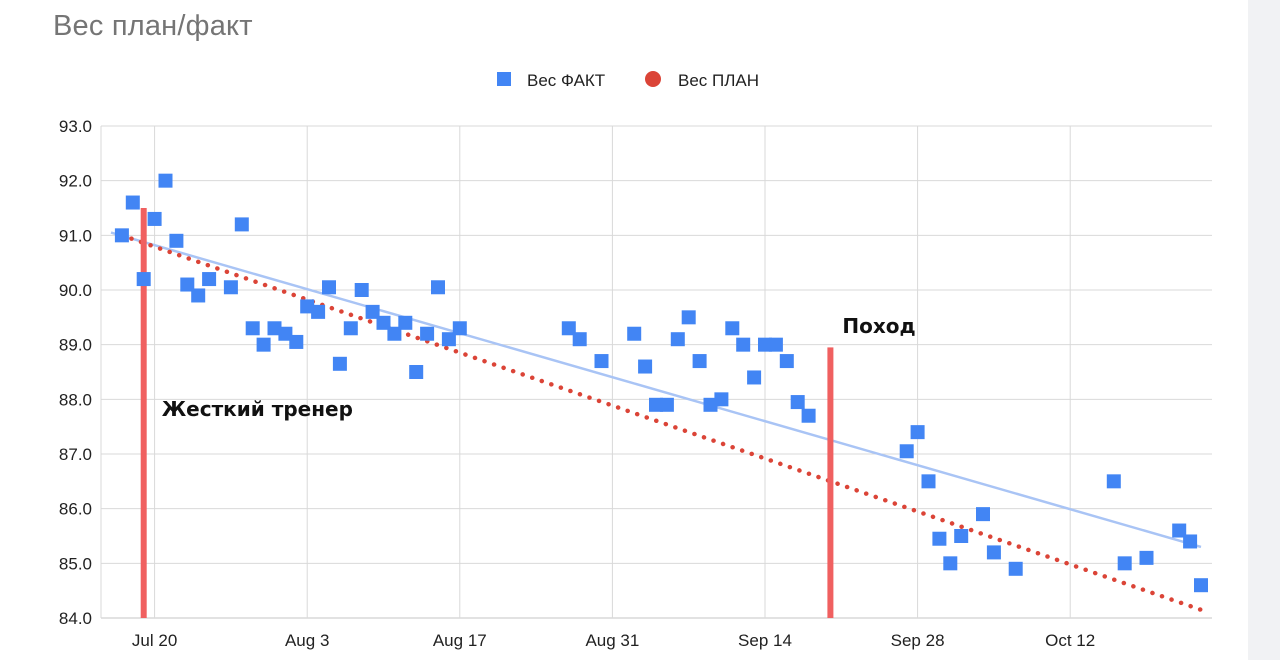 This screenshot has height=660, width=1280. What do you see at coordinates (75, 181) in the screenshot?
I see `y-tick-label: 92.0` at bounding box center [75, 181].